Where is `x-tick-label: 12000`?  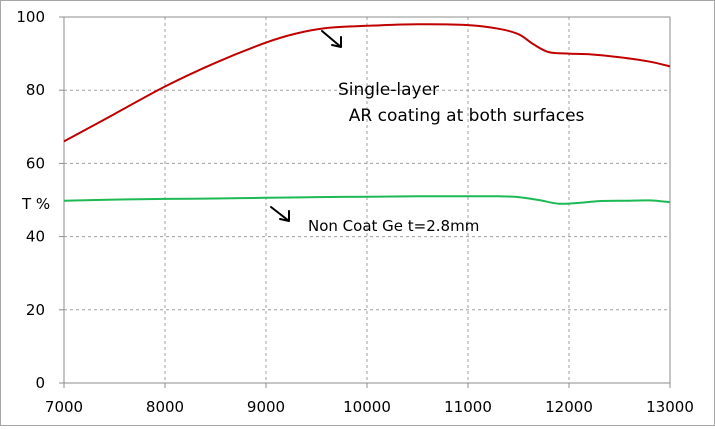
x-tick-label: 12000 is located at coordinates (569, 407).